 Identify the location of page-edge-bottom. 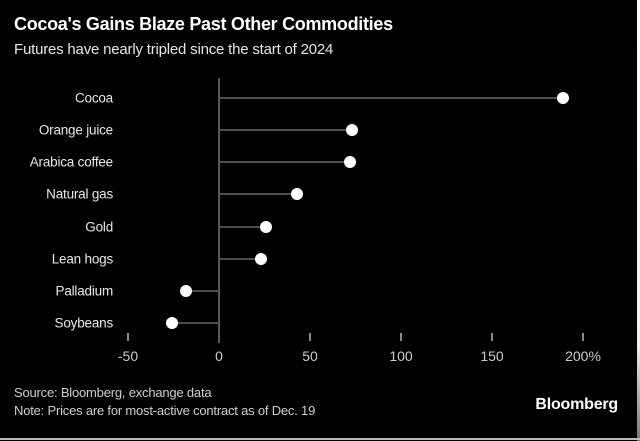
(320, 439).